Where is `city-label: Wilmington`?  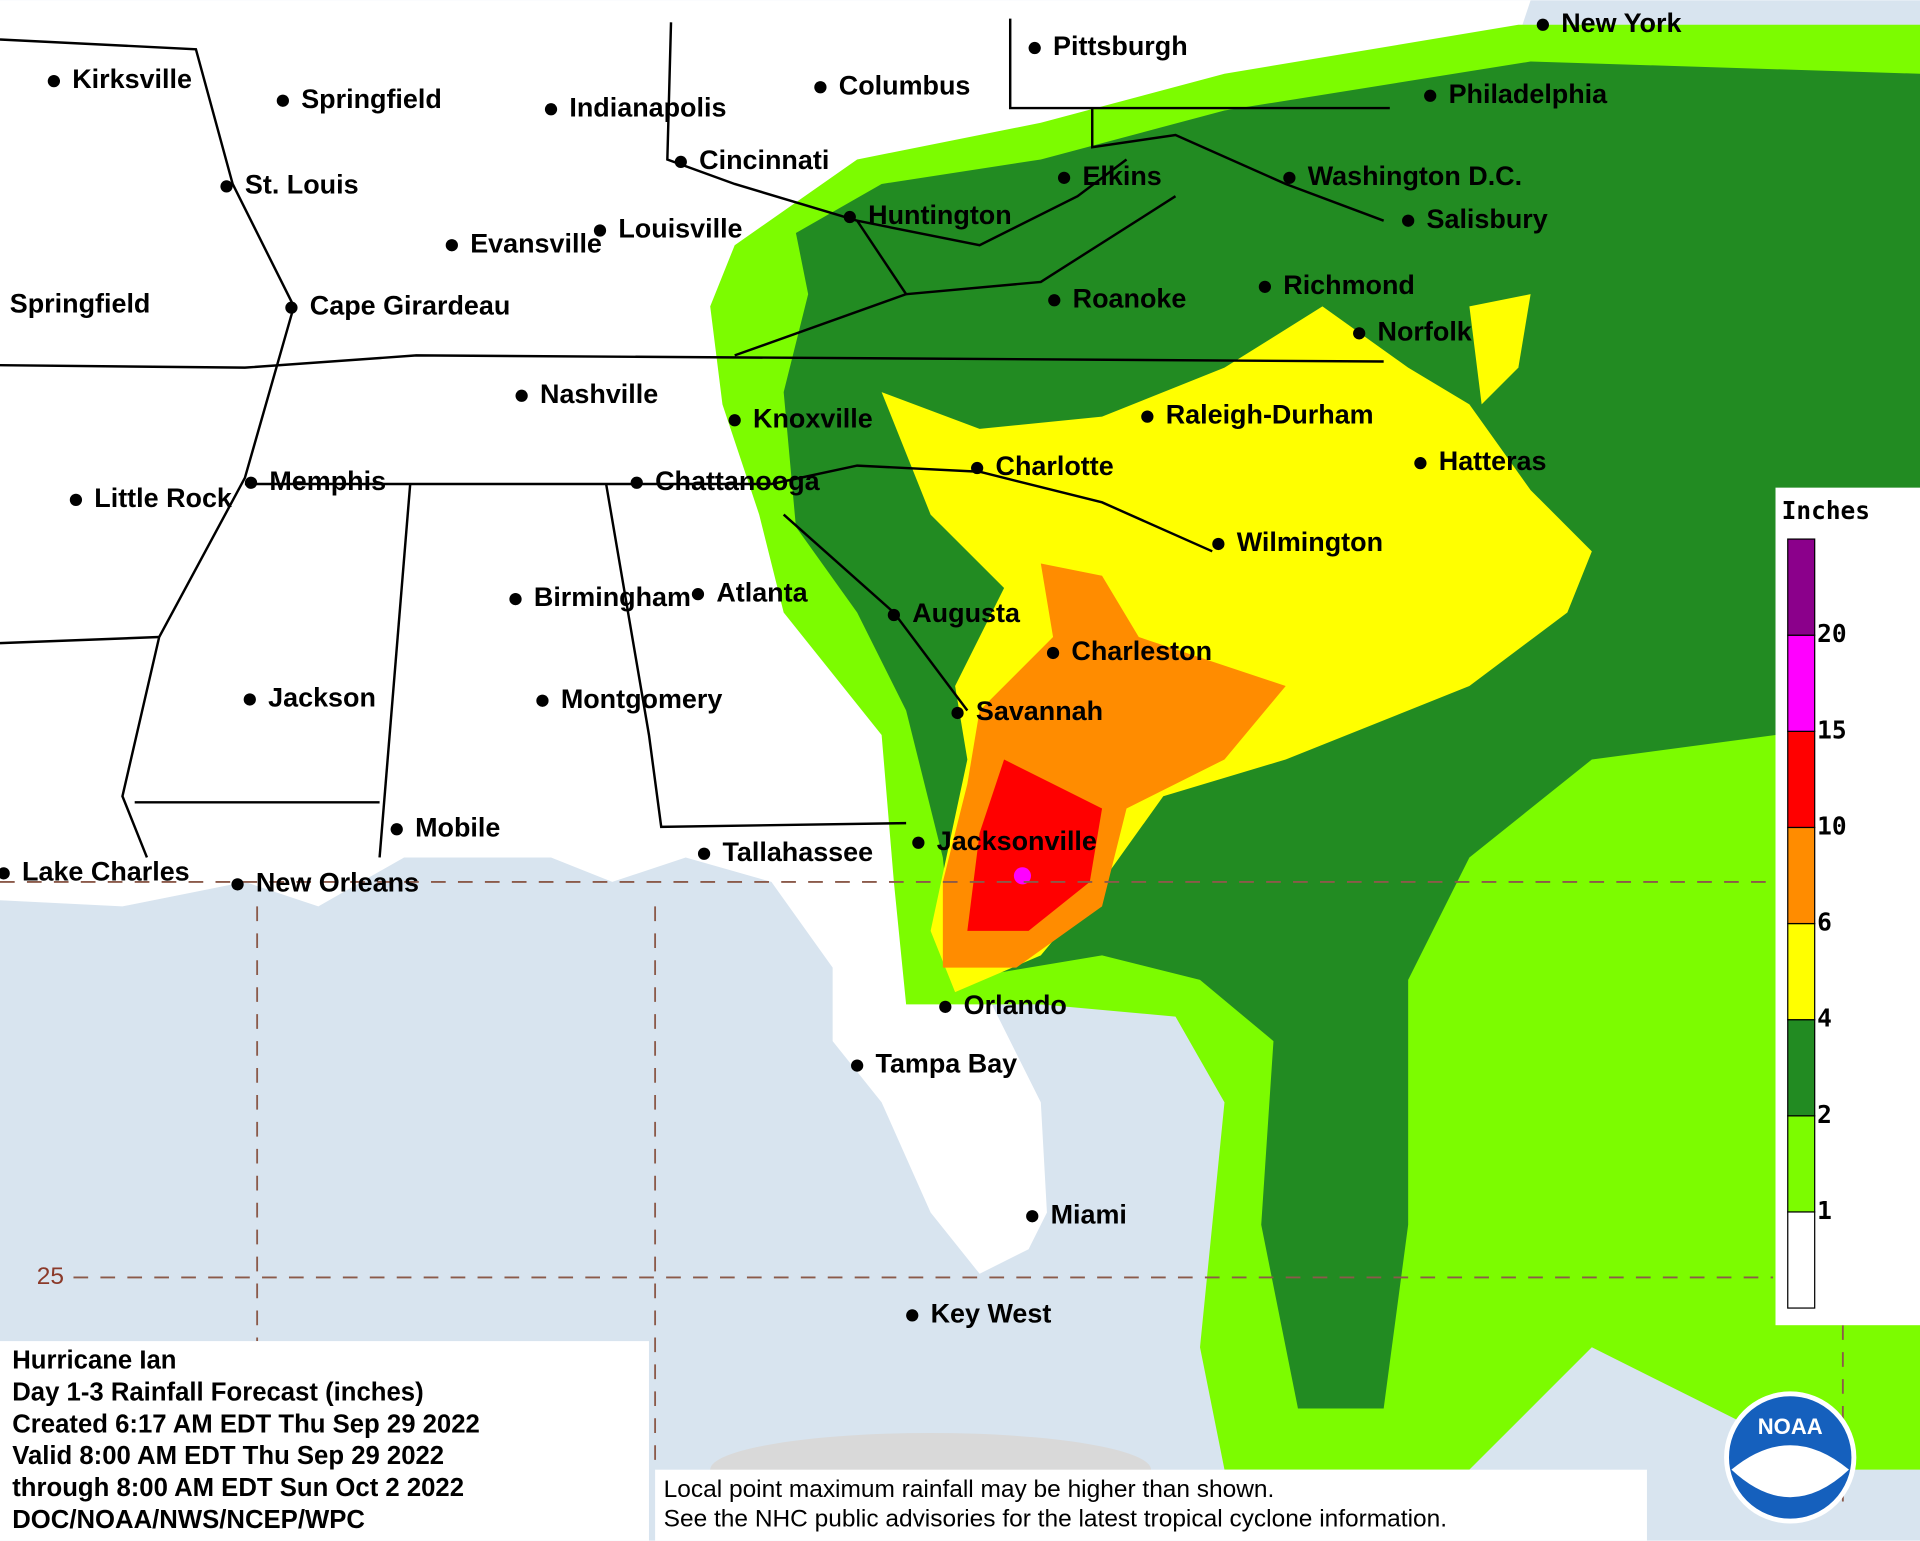 city-label: Wilmington is located at coordinates (1310, 542).